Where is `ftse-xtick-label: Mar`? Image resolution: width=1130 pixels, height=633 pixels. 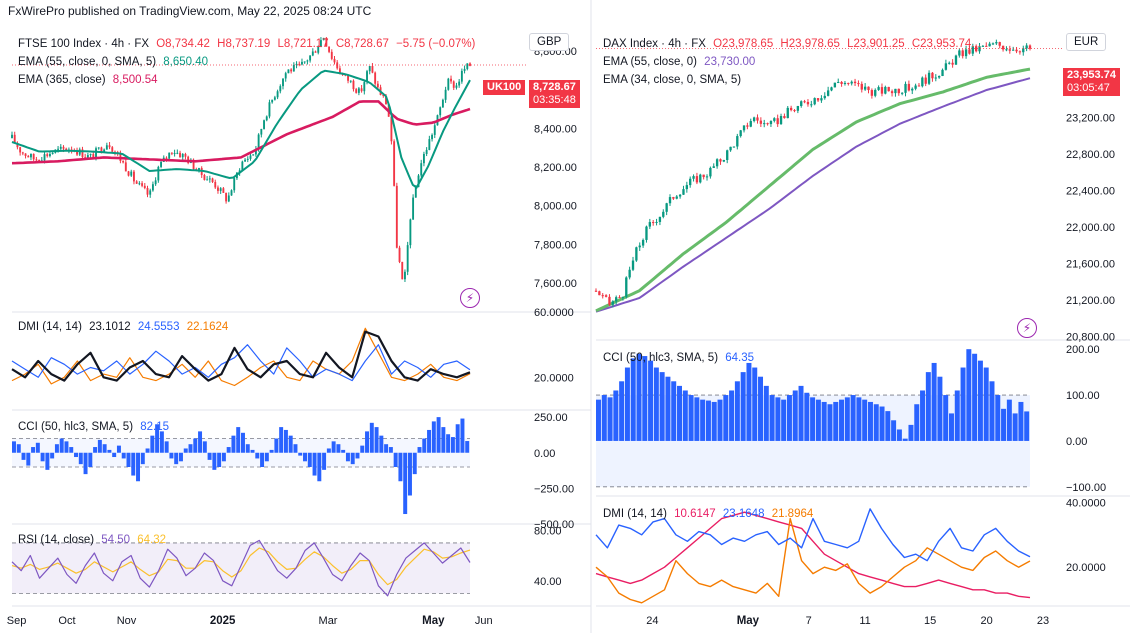
ftse-xtick-label: Mar is located at coordinates (328, 621).